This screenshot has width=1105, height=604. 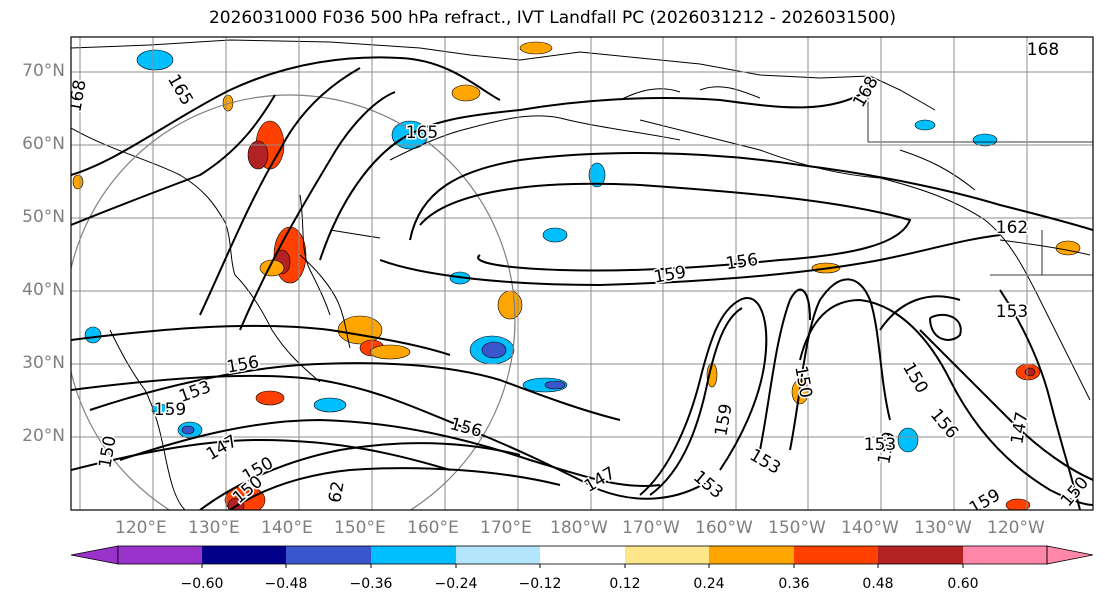 What do you see at coordinates (625, 584) in the screenshot?
I see `colorbar-tick-label: 0.12` at bounding box center [625, 584].